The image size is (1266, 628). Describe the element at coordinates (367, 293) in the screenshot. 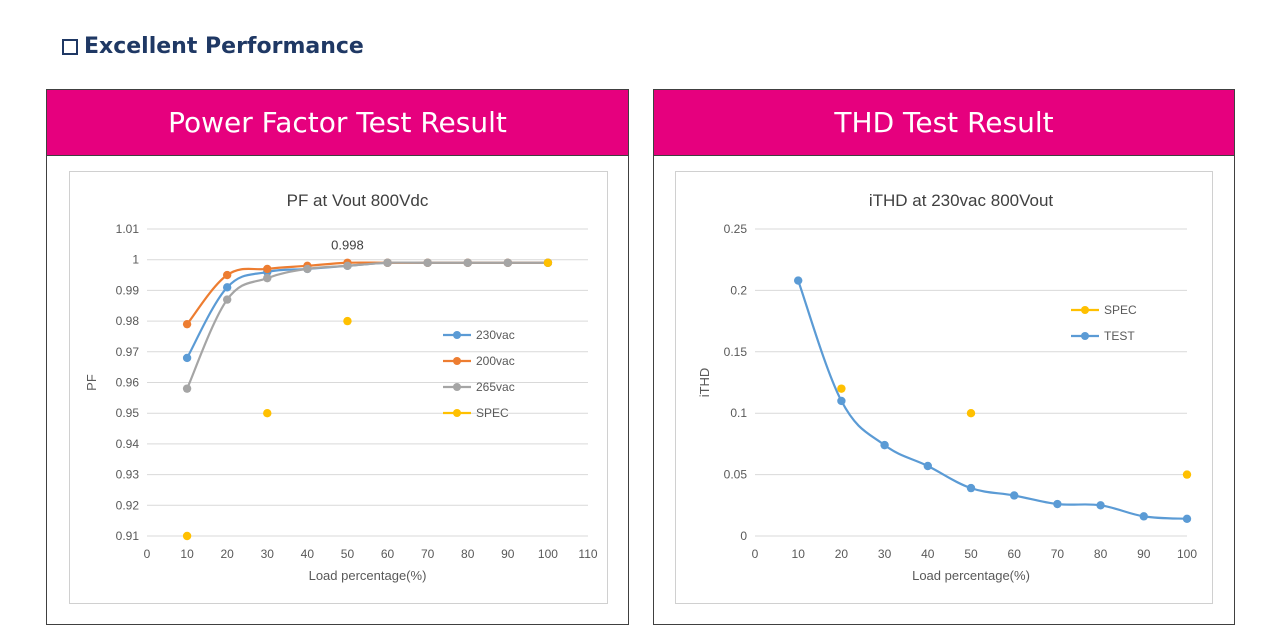

I see `series-line-200vac` at that location.